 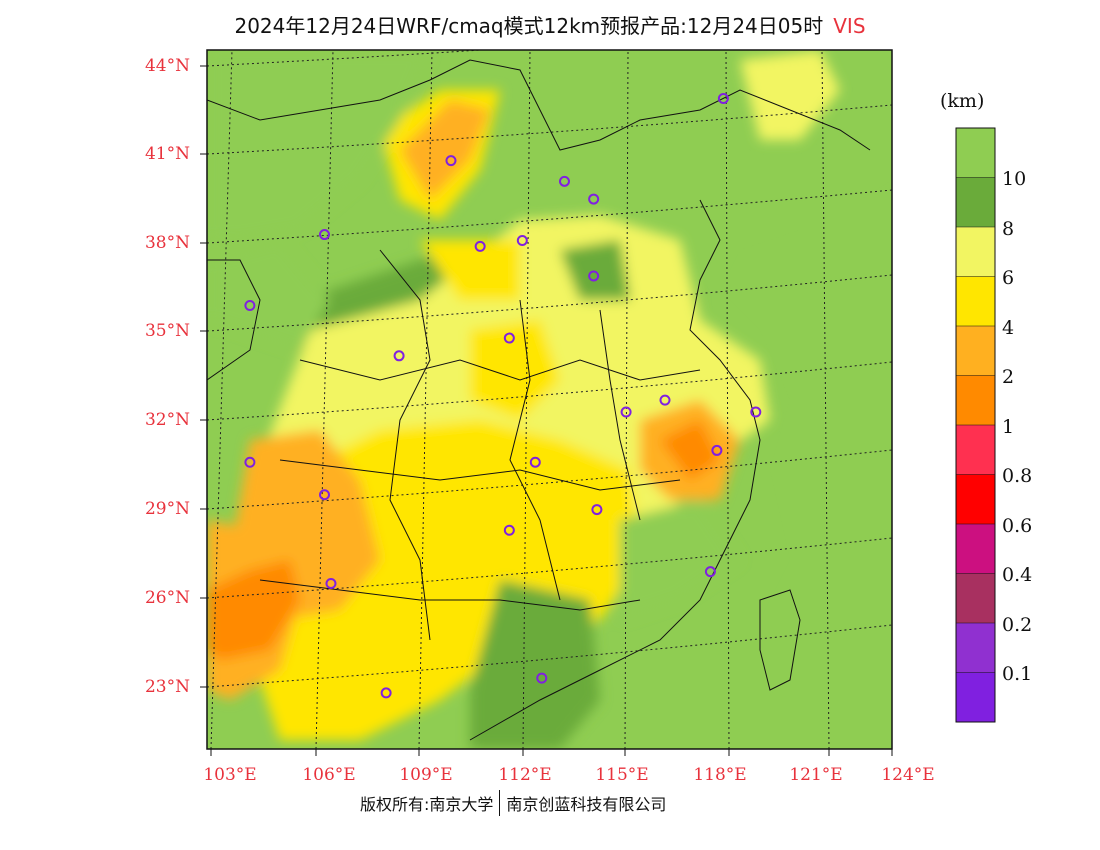 What do you see at coordinates (1017, 526) in the screenshot?
I see `colorbar-label-0-6: 0.6` at bounding box center [1017, 526].